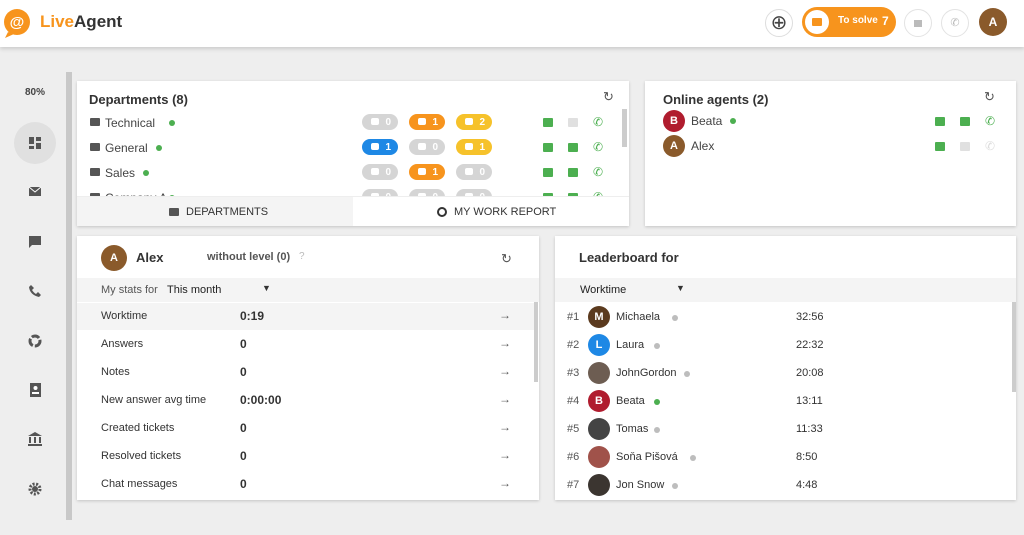 This screenshot has width=1024, height=535. I want to click on nav-contacts, so click(35, 390).